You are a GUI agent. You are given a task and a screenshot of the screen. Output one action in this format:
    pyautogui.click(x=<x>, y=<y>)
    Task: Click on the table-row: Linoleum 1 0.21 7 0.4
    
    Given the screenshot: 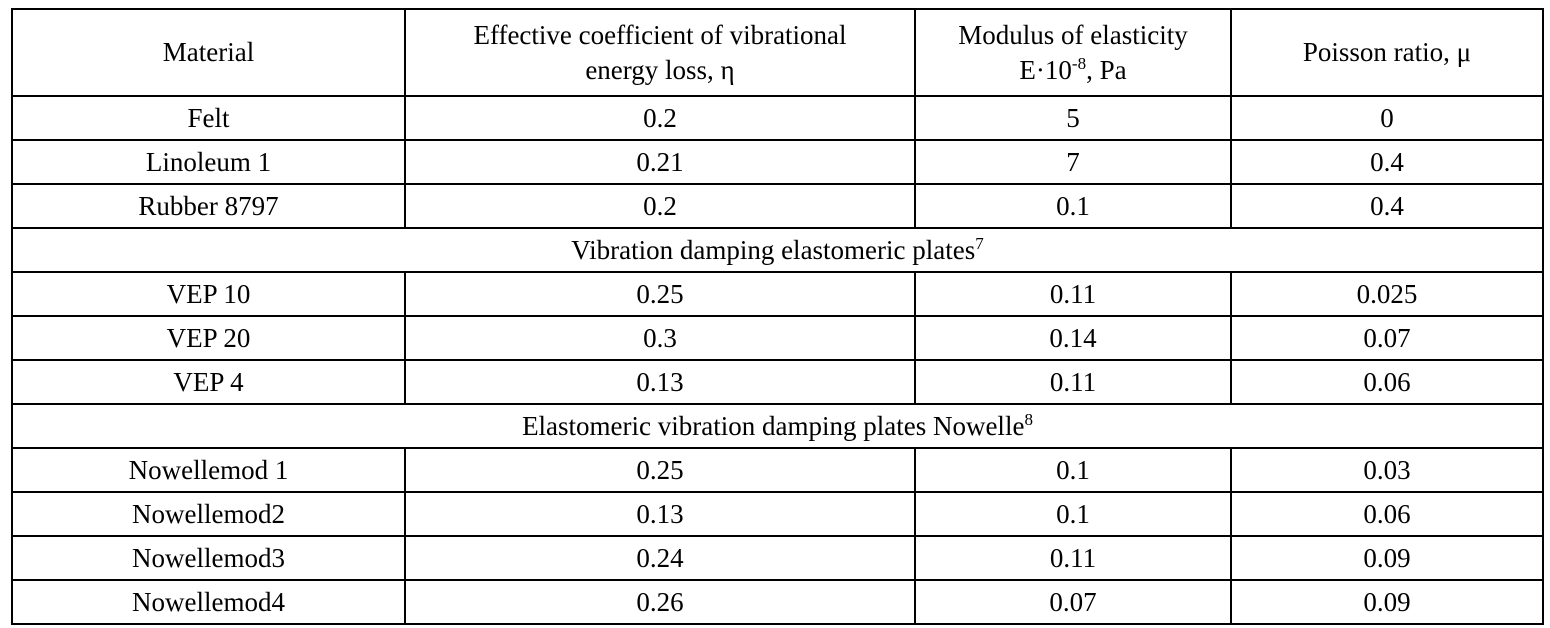 What is the action you would take?
    pyautogui.click(x=777, y=162)
    